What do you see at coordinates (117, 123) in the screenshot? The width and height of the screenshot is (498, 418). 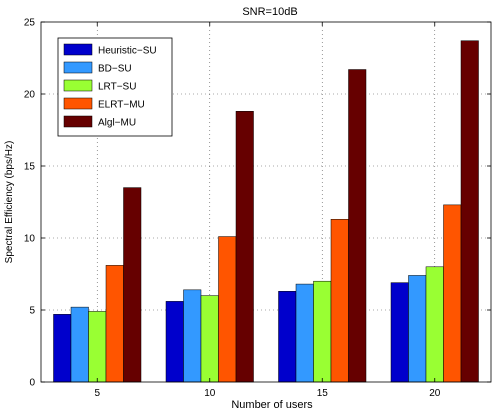 I see `legend-label: Algl−MU` at bounding box center [117, 123].